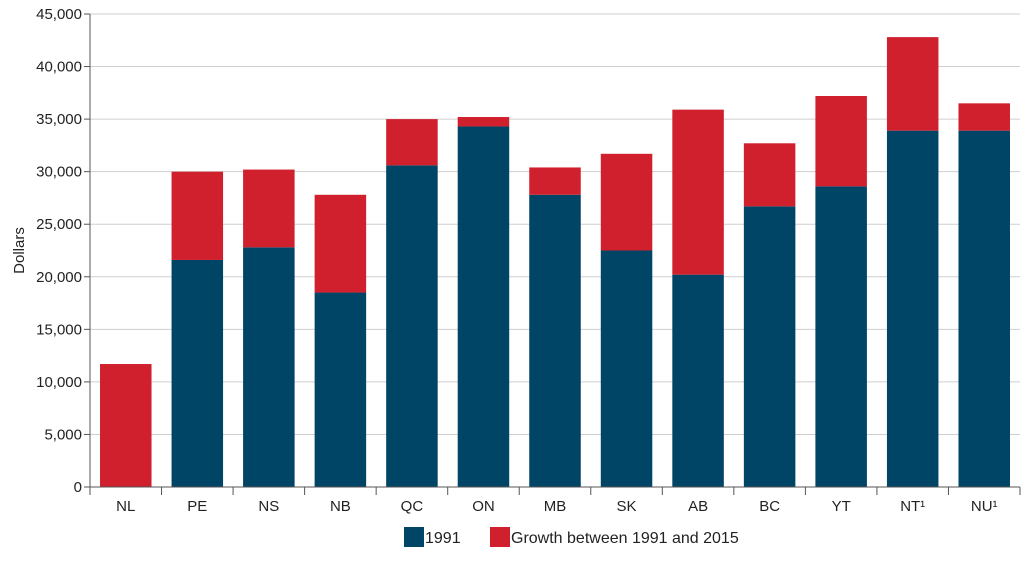 Image resolution: width=1029 pixels, height=564 pixels. What do you see at coordinates (698, 192) in the screenshot?
I see `bar-growth-AB` at bounding box center [698, 192].